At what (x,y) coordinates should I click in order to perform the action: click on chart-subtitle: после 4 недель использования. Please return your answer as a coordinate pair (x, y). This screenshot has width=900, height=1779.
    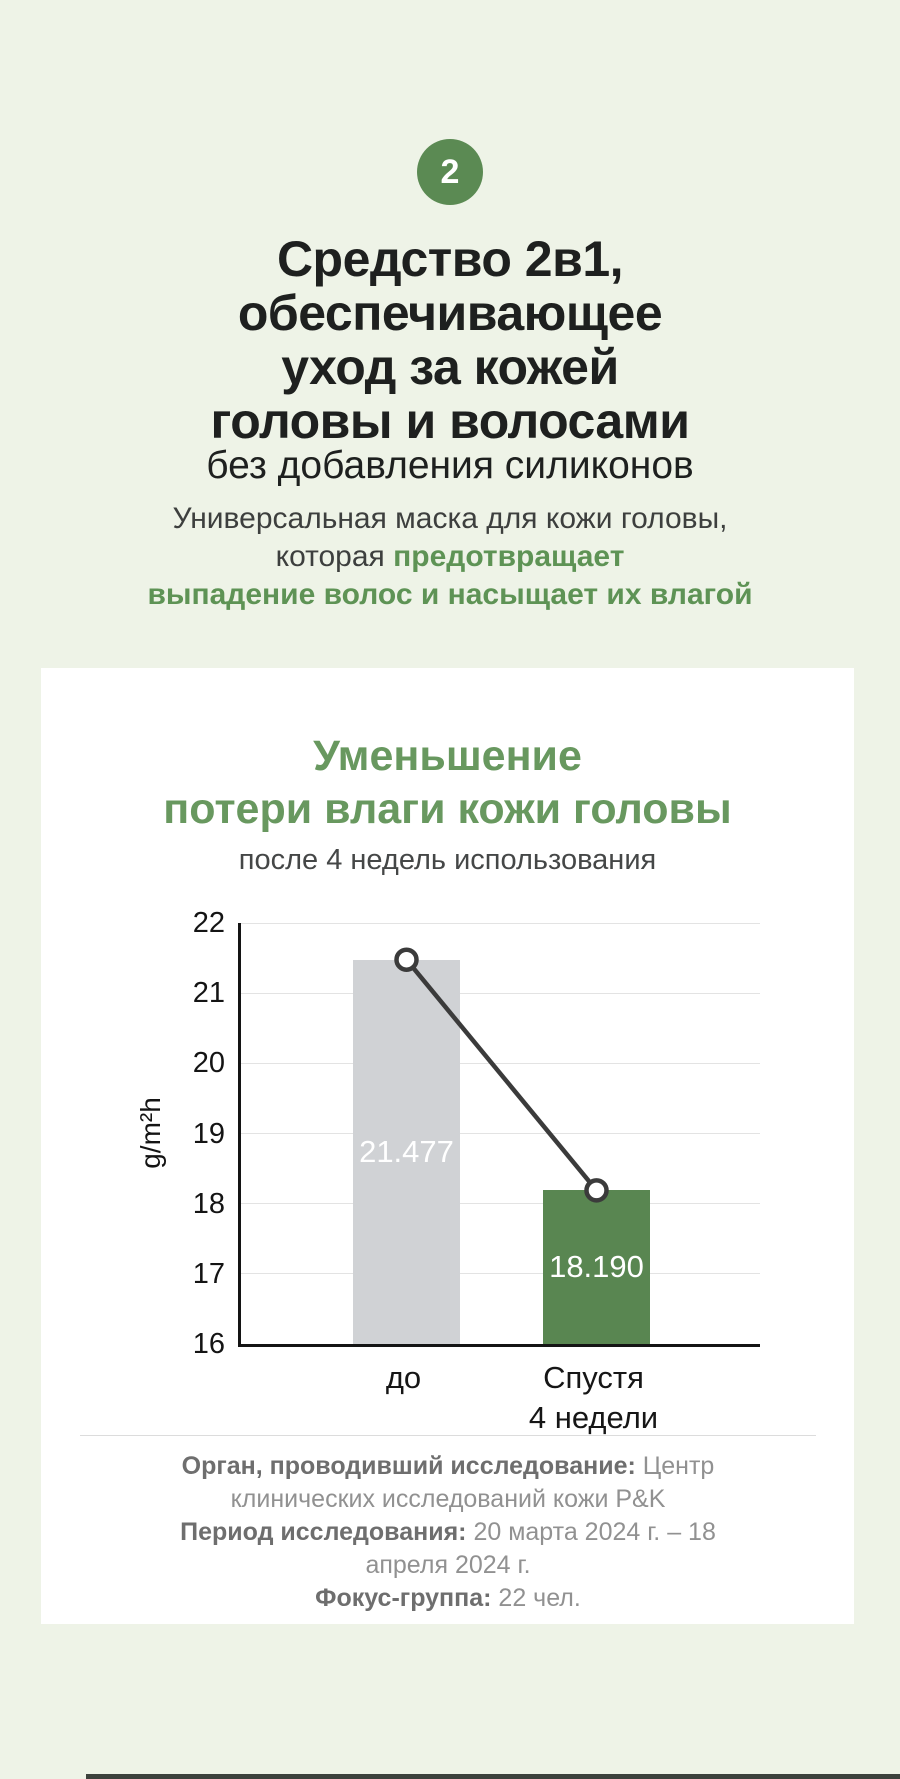
    Looking at the image, I should click on (447, 860).